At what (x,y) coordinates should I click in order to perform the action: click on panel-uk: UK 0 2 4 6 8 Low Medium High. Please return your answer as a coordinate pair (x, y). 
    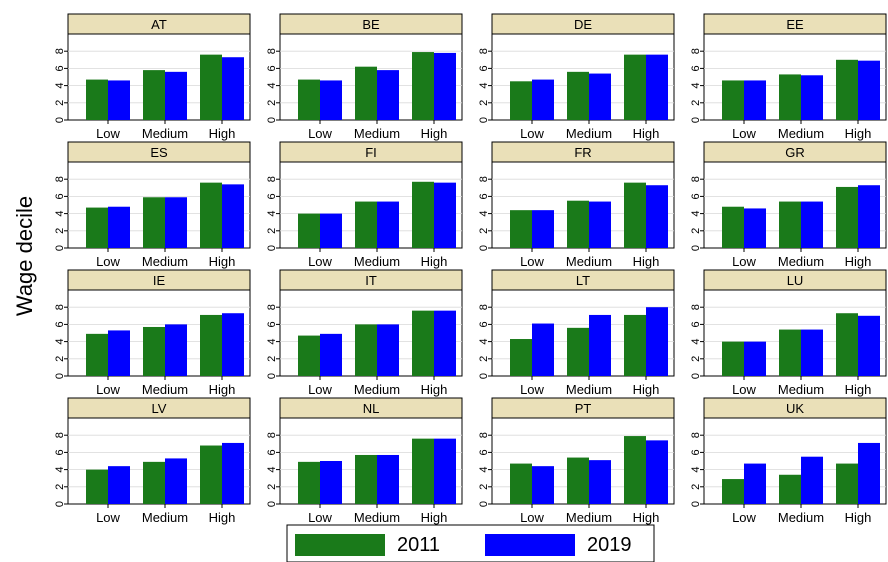
    Looking at the image, I should click on (788, 461).